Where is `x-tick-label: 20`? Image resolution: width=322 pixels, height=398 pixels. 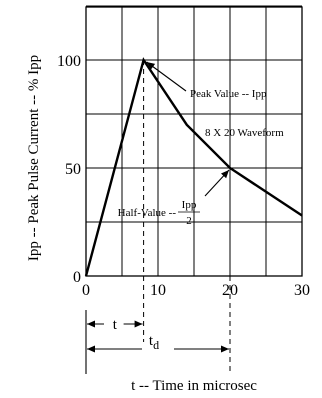 x-tick-label: 20 is located at coordinates (230, 290).